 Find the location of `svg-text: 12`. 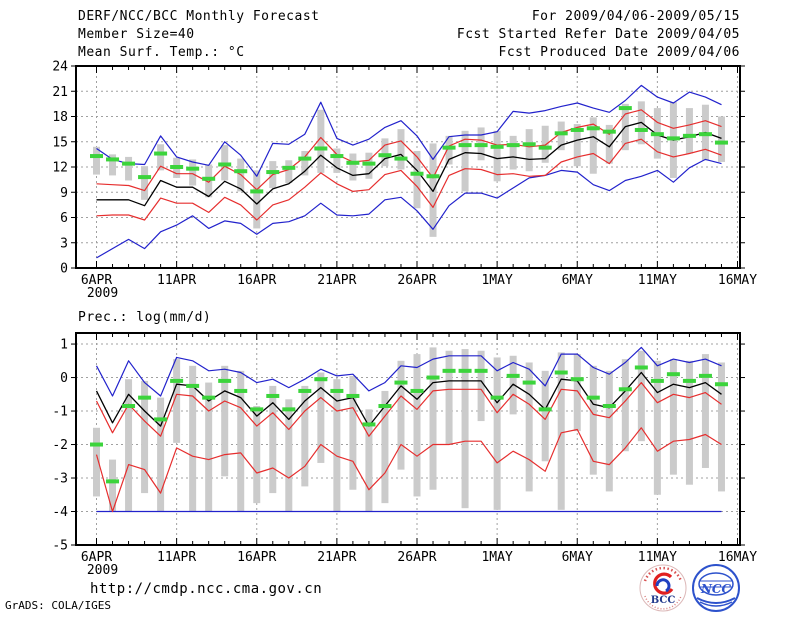

svg-text: 12 is located at coordinates (60, 168).